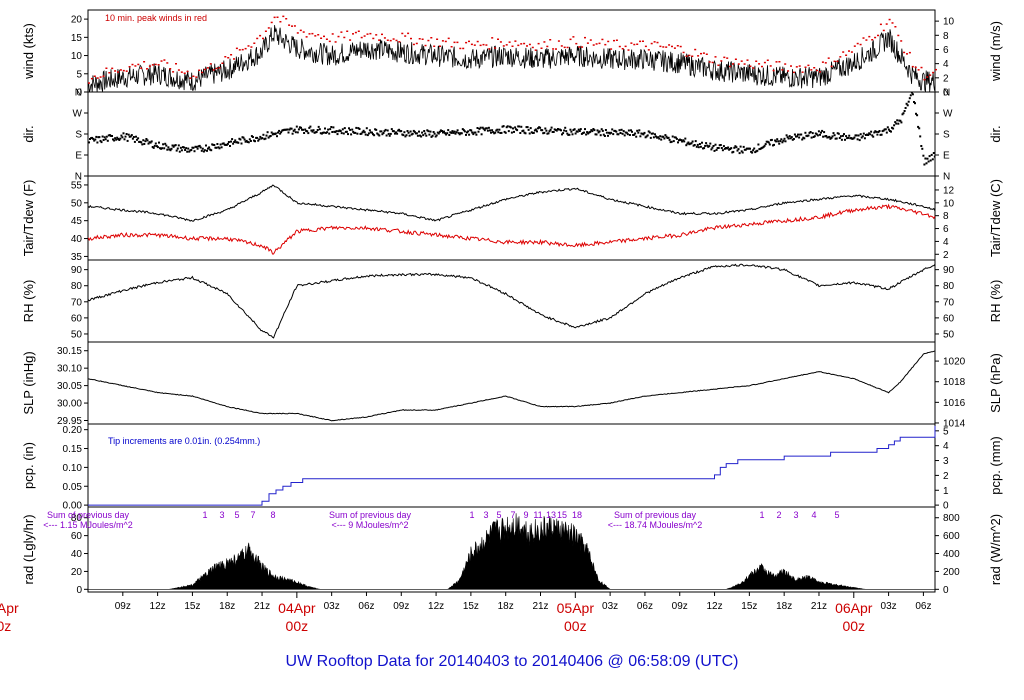  I want to click on y-label-right: pcp. (mm), so click(995, 465).